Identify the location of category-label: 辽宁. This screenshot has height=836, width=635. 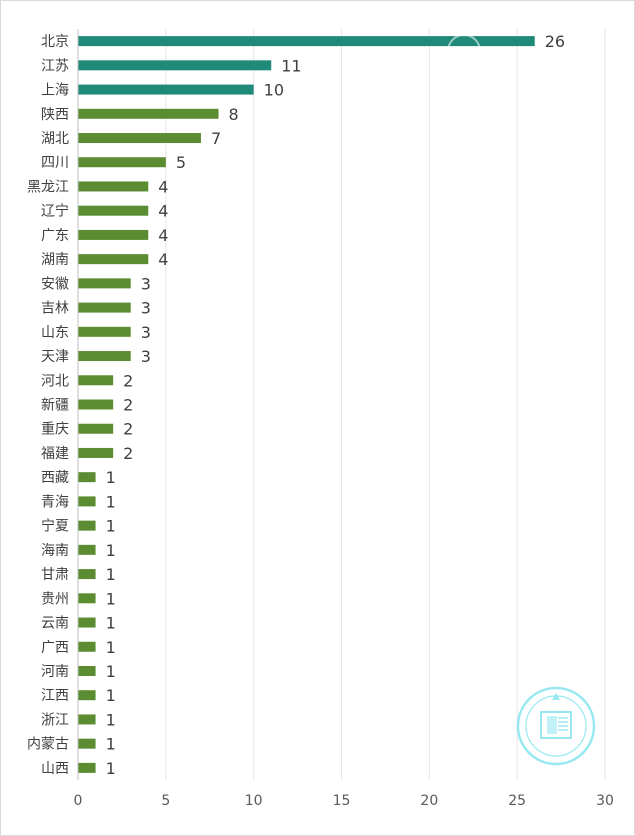
(55, 211).